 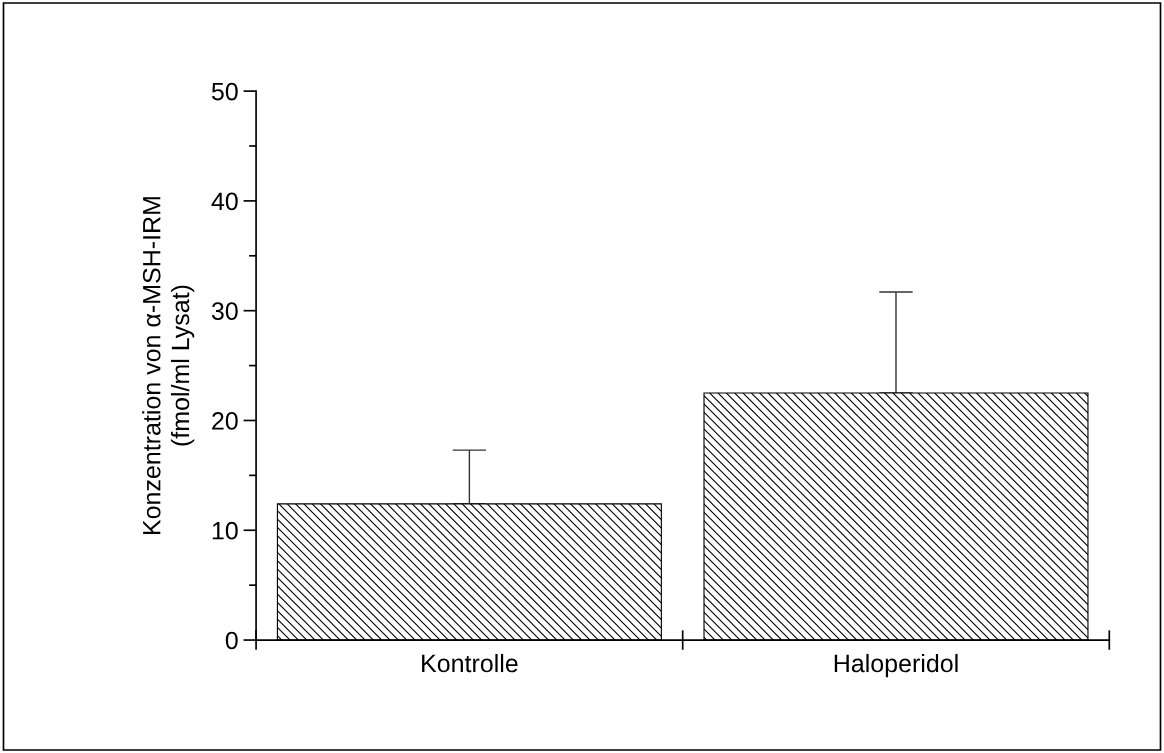 What do you see at coordinates (224, 201) in the screenshot?
I see `y-tick-label: 40` at bounding box center [224, 201].